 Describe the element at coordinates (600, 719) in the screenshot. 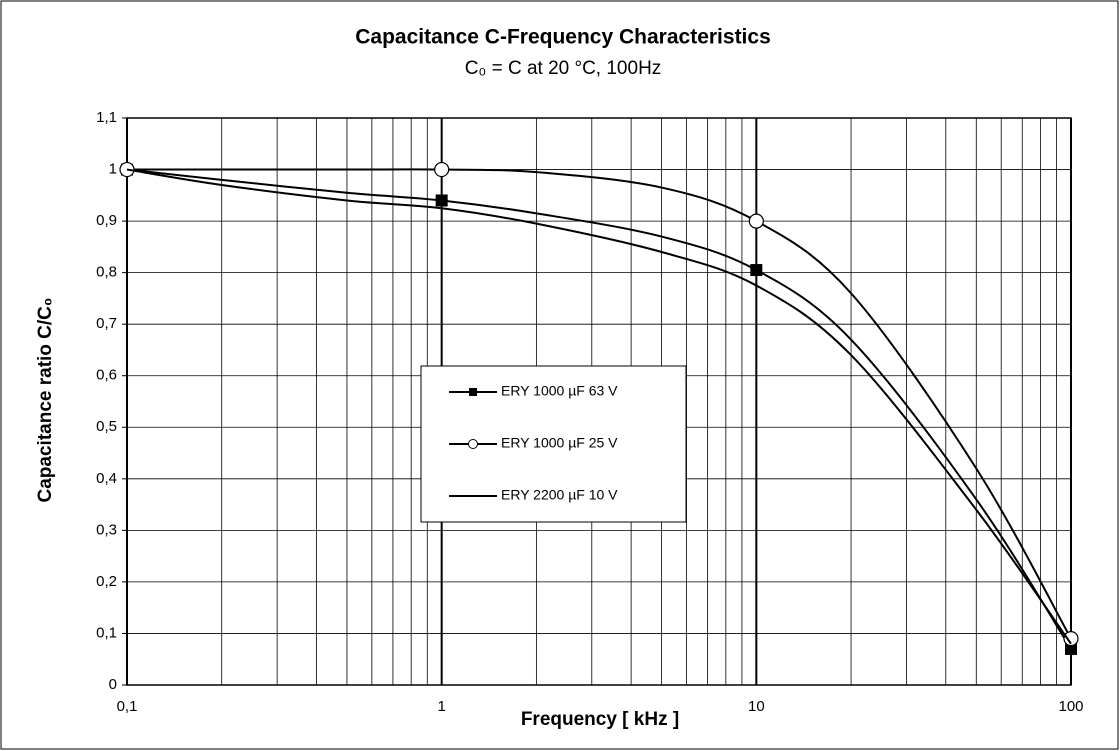

I see `x-axis-label: Frequency [ kHz ]` at that location.